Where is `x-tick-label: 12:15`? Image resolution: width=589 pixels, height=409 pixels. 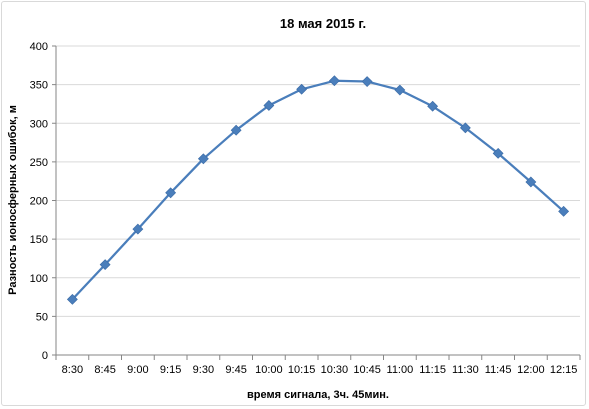
x-tick-label: 12:15 is located at coordinates (564, 370).